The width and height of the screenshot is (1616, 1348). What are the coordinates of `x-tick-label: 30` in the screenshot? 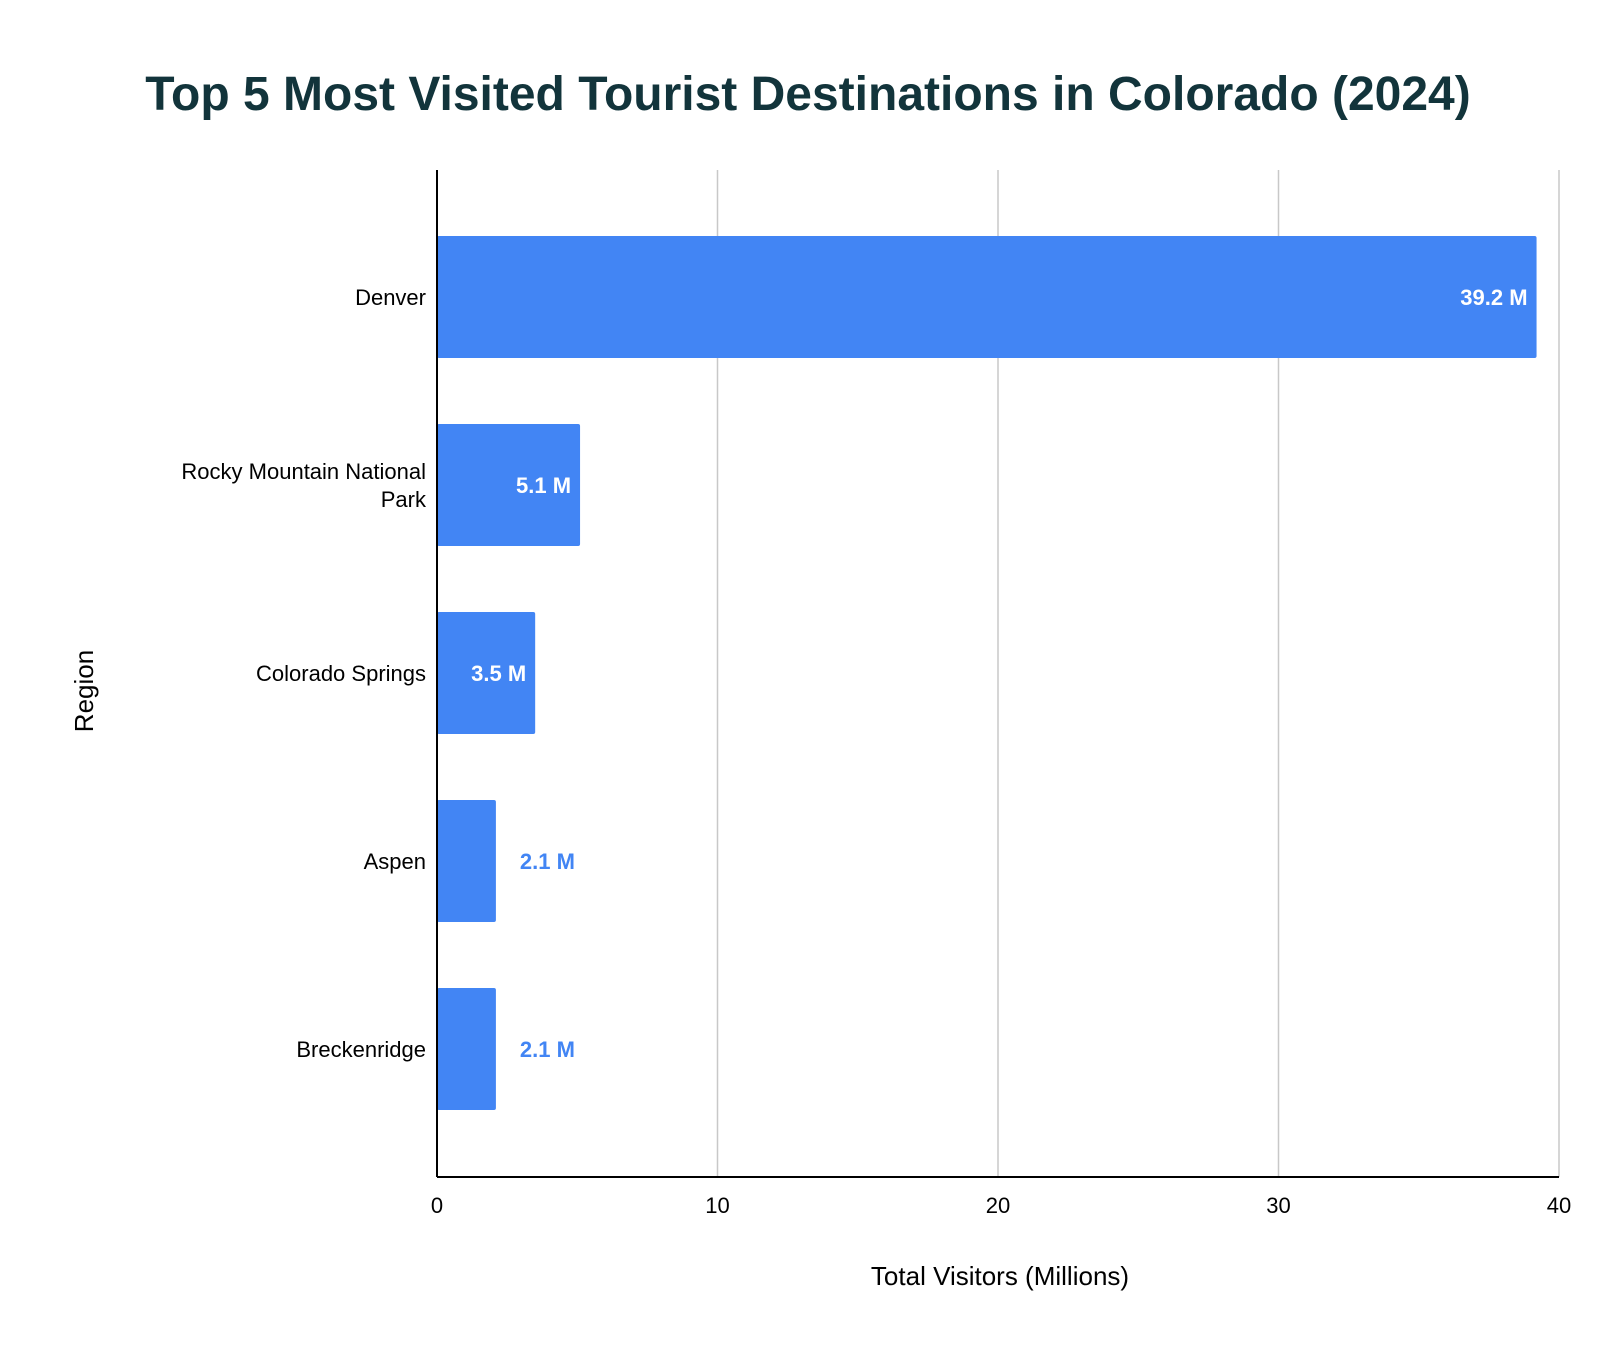 It's located at (1278, 1205).